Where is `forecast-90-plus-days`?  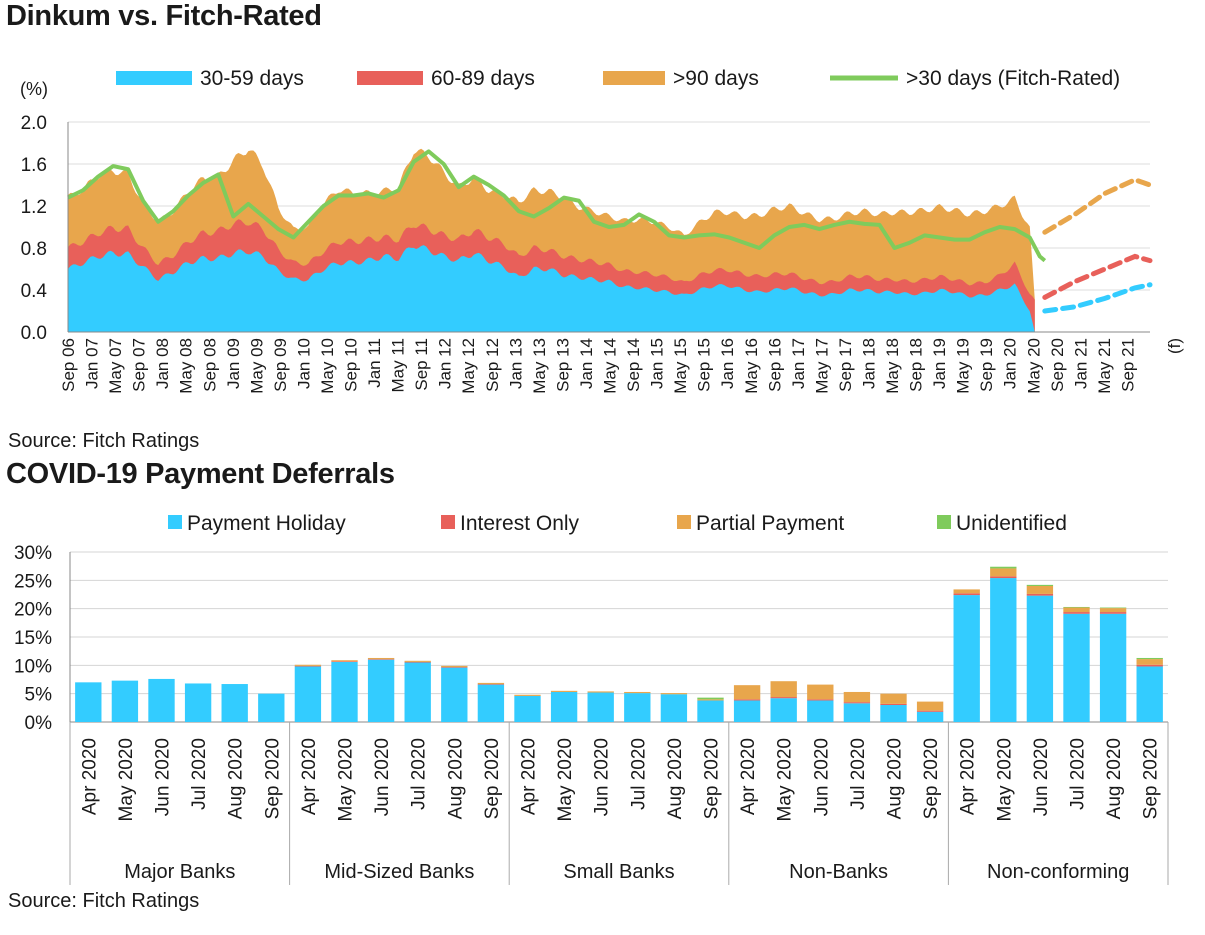 forecast-90-plus-days is located at coordinates (1097, 206).